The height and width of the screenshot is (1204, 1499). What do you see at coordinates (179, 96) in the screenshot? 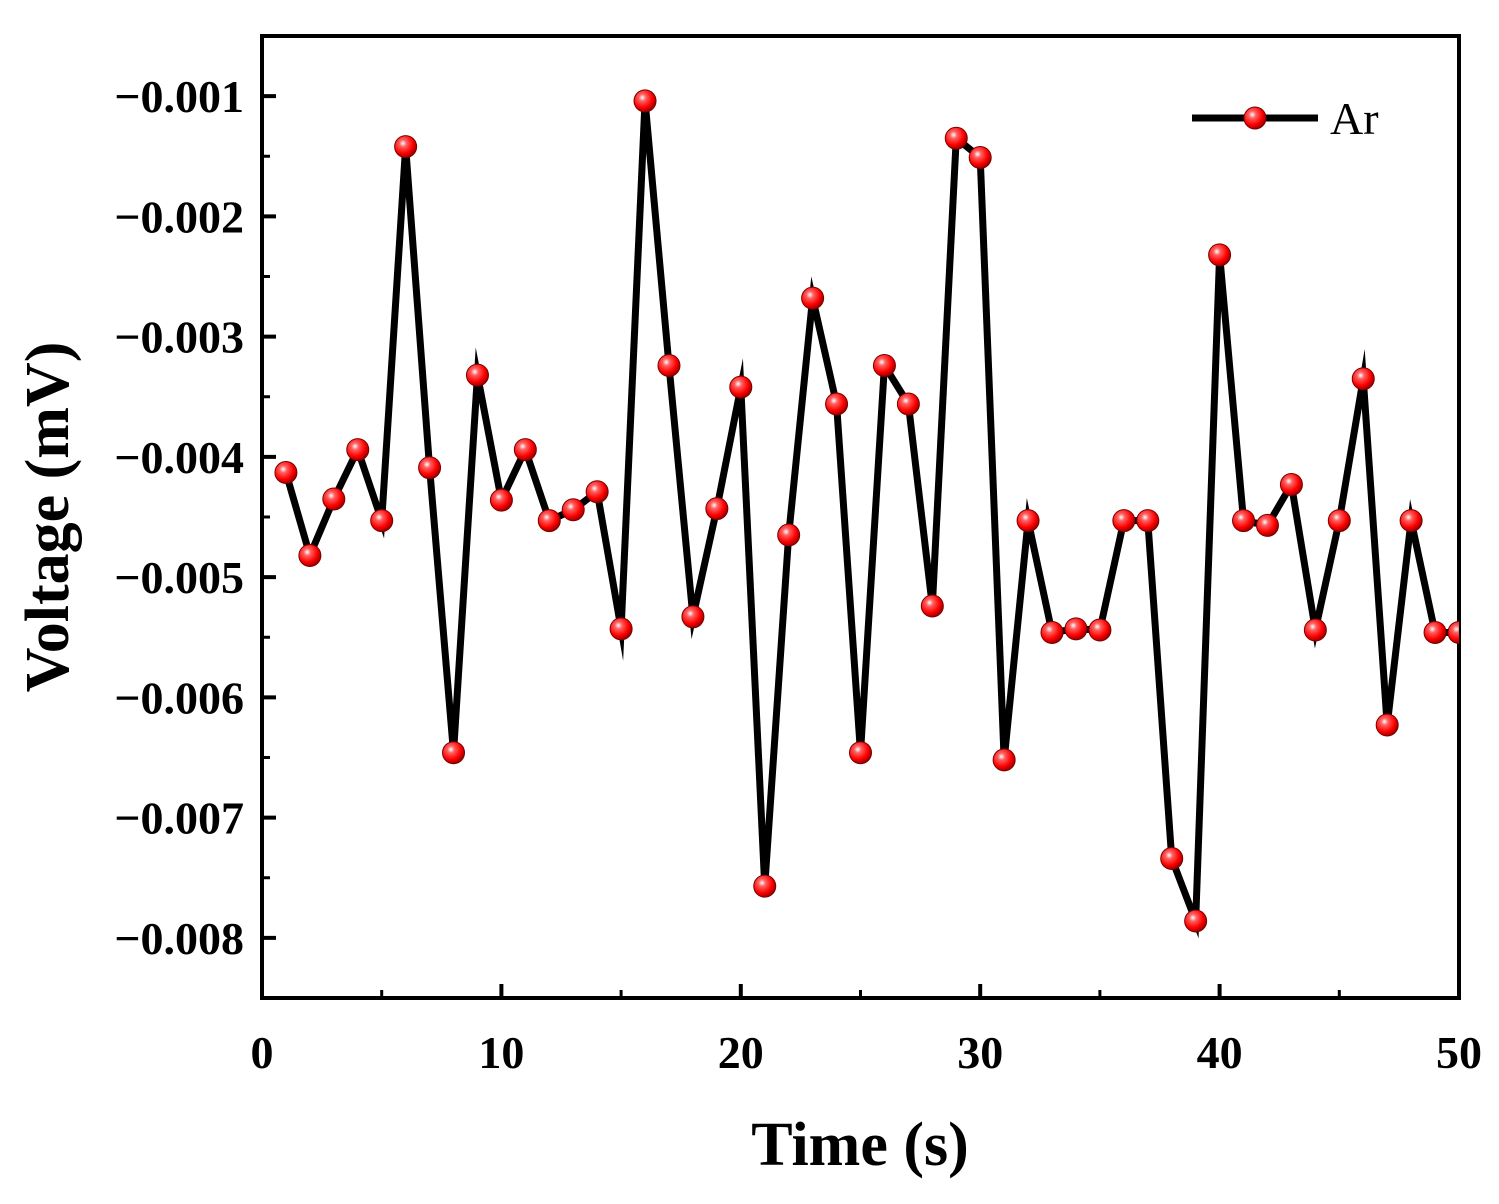
I see `y-tick-label: −0.001` at bounding box center [179, 96].